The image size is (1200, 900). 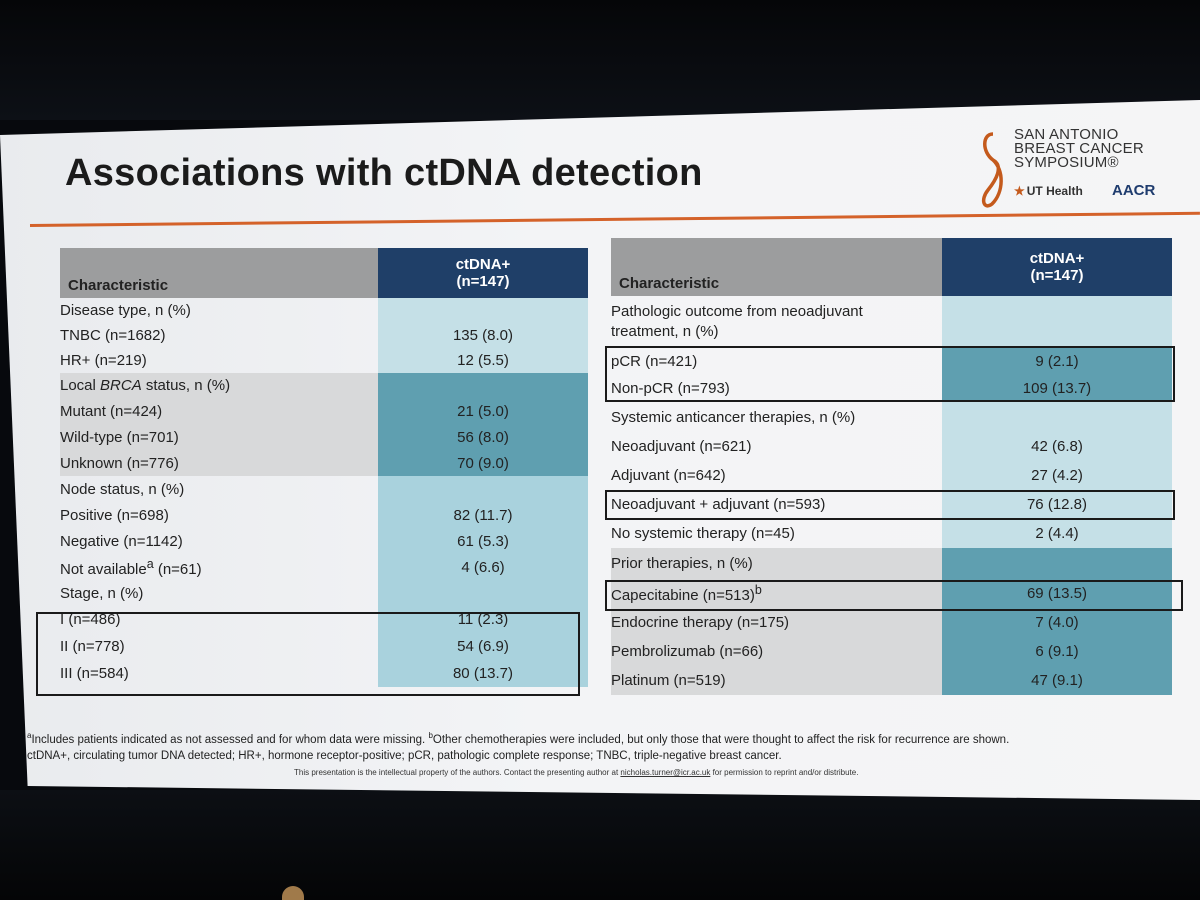 I want to click on row-label: Negative (n=1142), so click(x=121, y=541).